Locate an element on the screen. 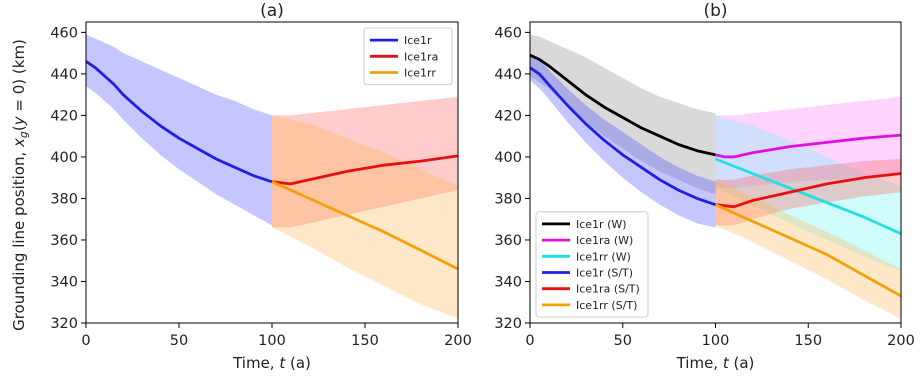 Image resolution: width=922 pixels, height=380 pixels. legend: Ice1r Ice1ra Ice1rr is located at coordinates (408, 56).